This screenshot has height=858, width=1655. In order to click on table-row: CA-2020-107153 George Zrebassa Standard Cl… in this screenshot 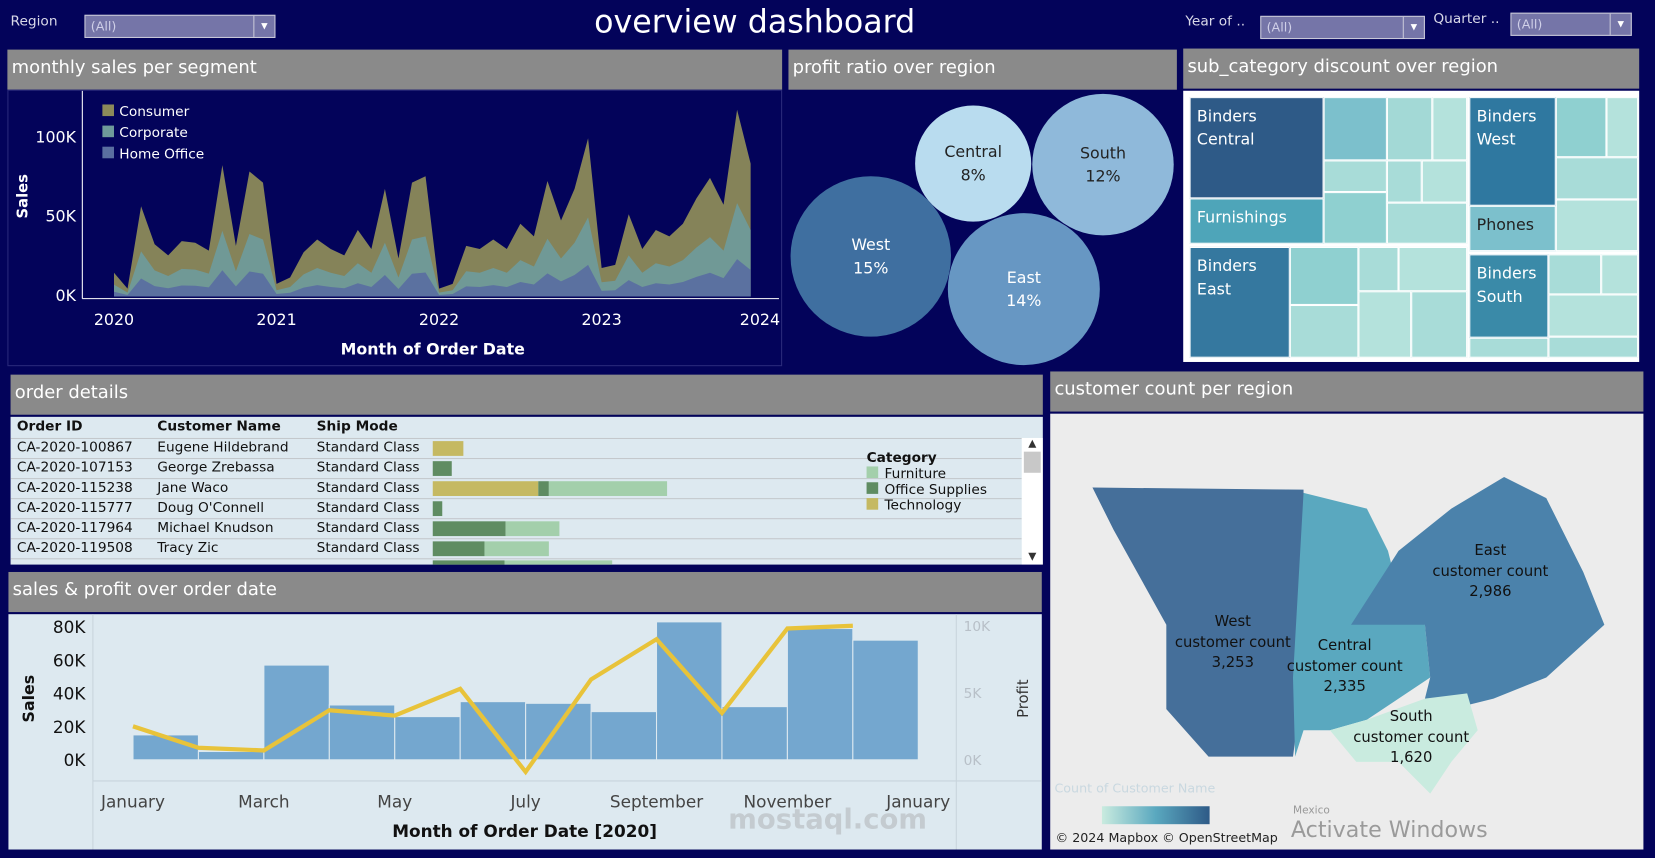, I will do `click(516, 469)`.